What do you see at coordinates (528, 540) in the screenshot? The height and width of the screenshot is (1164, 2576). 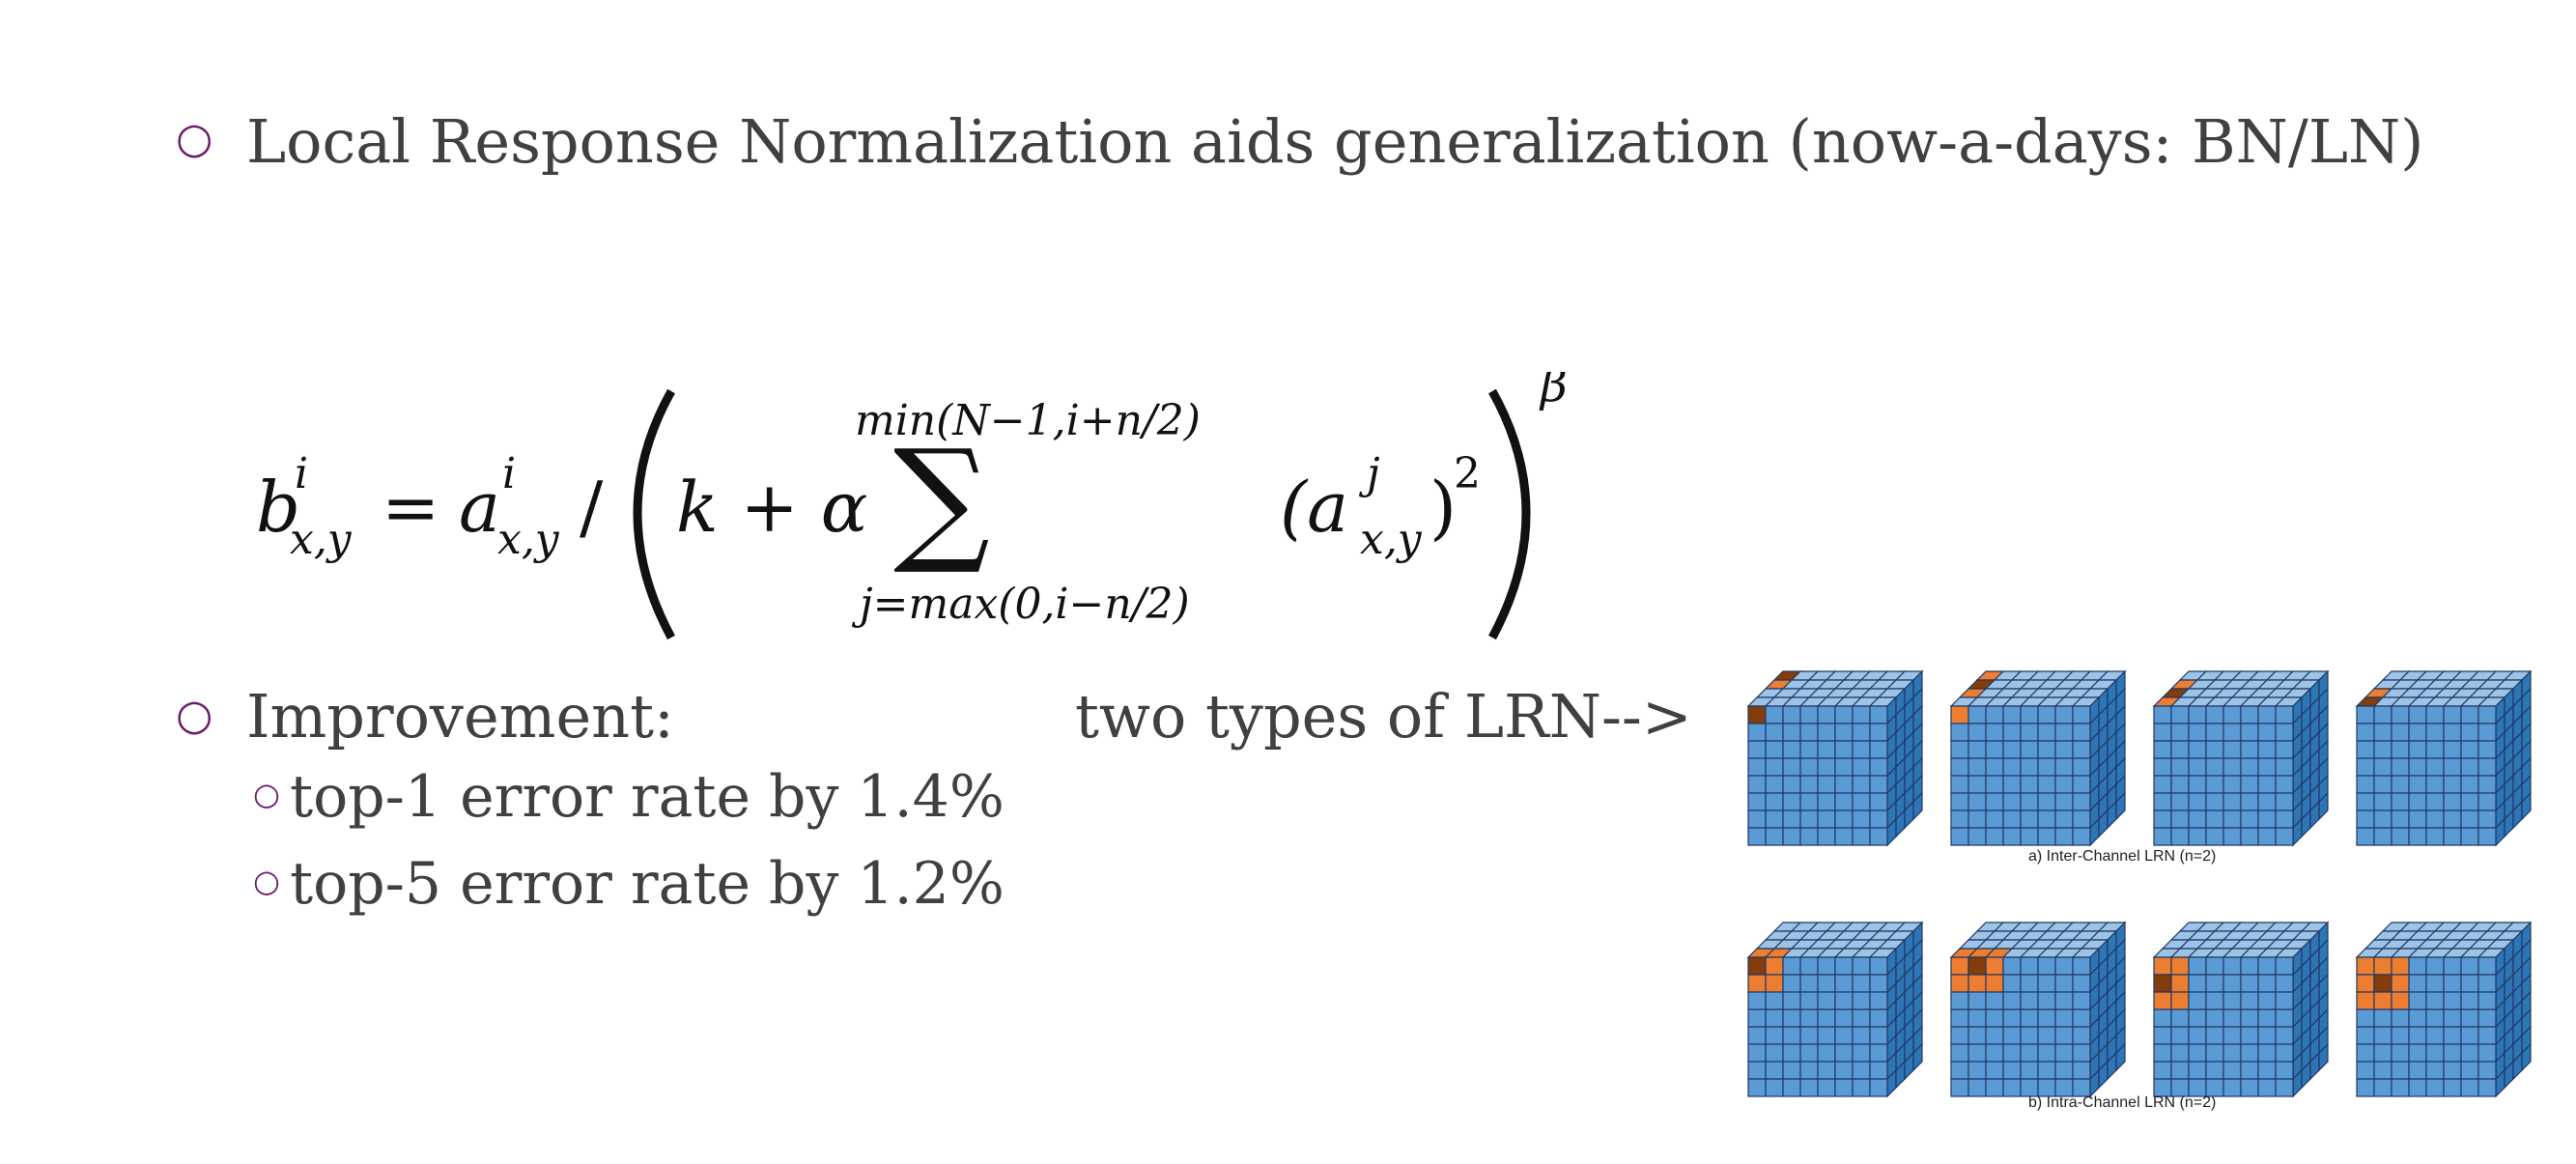 I see `formula-a-sub: x,y` at bounding box center [528, 540].